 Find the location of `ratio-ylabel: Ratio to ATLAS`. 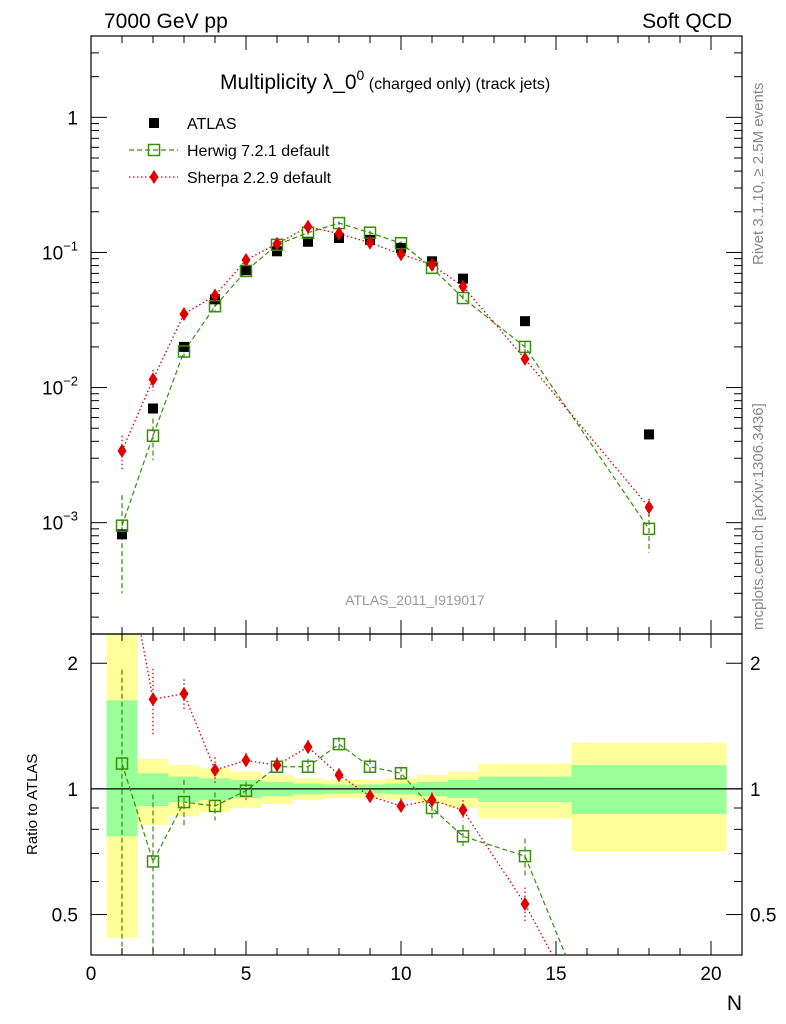

ratio-ylabel: Ratio to ATLAS is located at coordinates (32, 804).